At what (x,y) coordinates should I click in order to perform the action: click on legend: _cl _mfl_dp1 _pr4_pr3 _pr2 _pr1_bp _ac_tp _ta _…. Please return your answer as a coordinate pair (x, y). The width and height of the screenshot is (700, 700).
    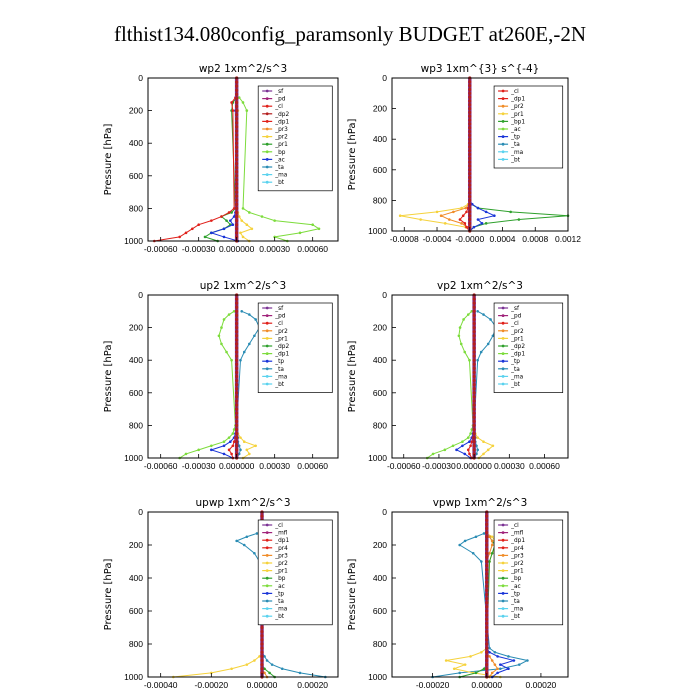
    Looking at the image, I should click on (528, 572).